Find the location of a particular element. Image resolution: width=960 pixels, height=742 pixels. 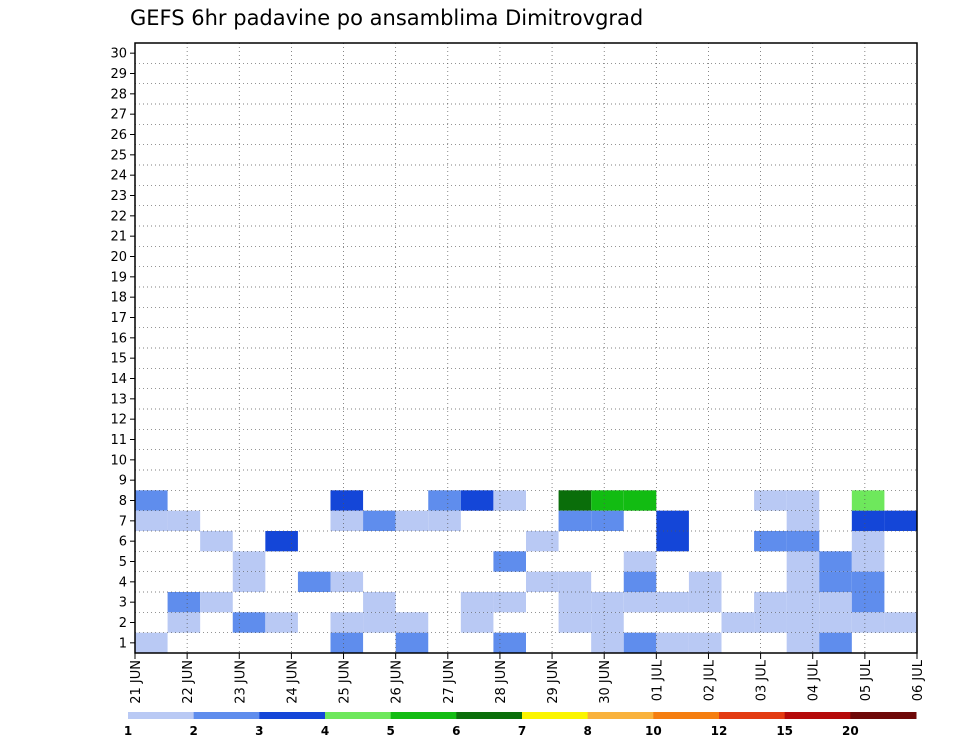

y-tick-label: 11 is located at coordinates (118, 440).